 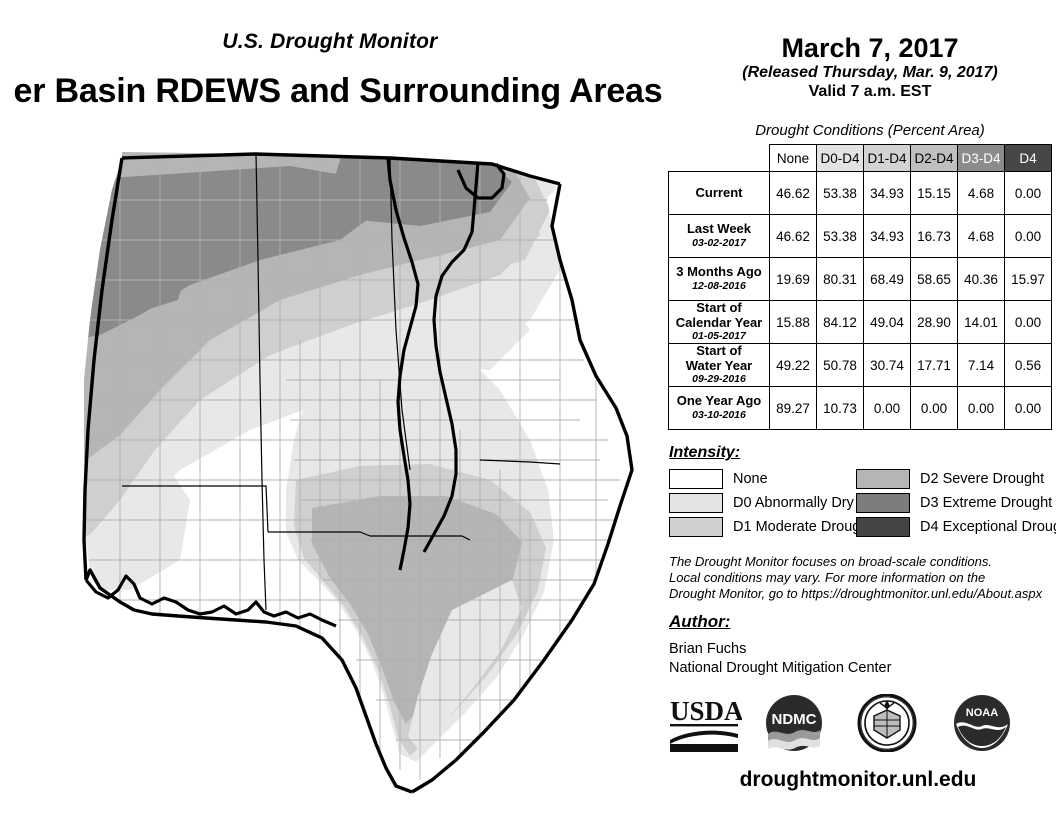 What do you see at coordinates (706, 725) in the screenshot?
I see `usda-logo: USDA` at bounding box center [706, 725].